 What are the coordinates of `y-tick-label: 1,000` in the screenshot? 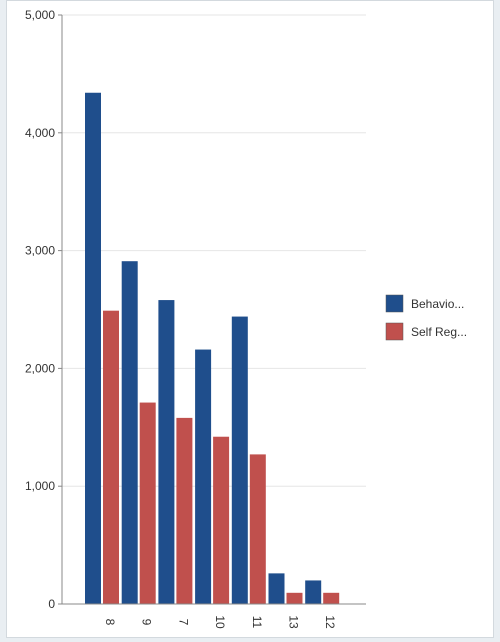 It's located at (40, 486).